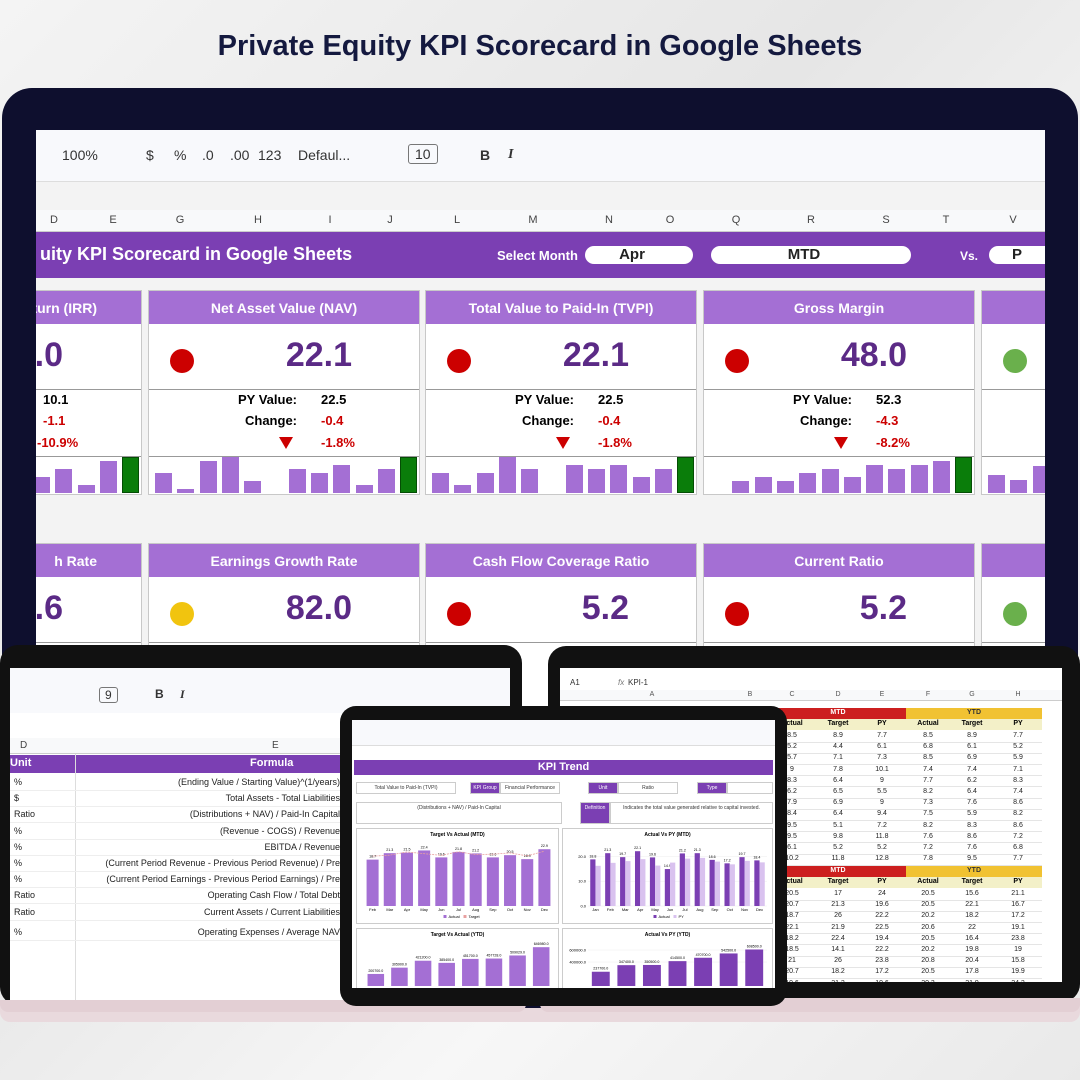 The image size is (1080, 1080). I want to click on py-value: 22.5, so click(611, 399).